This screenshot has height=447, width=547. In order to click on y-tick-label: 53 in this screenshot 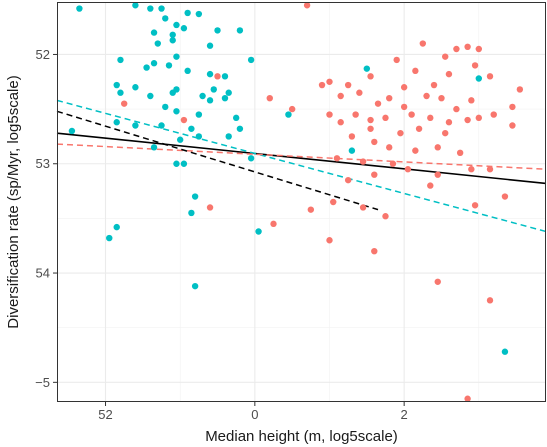, I will do `click(43, 163)`.